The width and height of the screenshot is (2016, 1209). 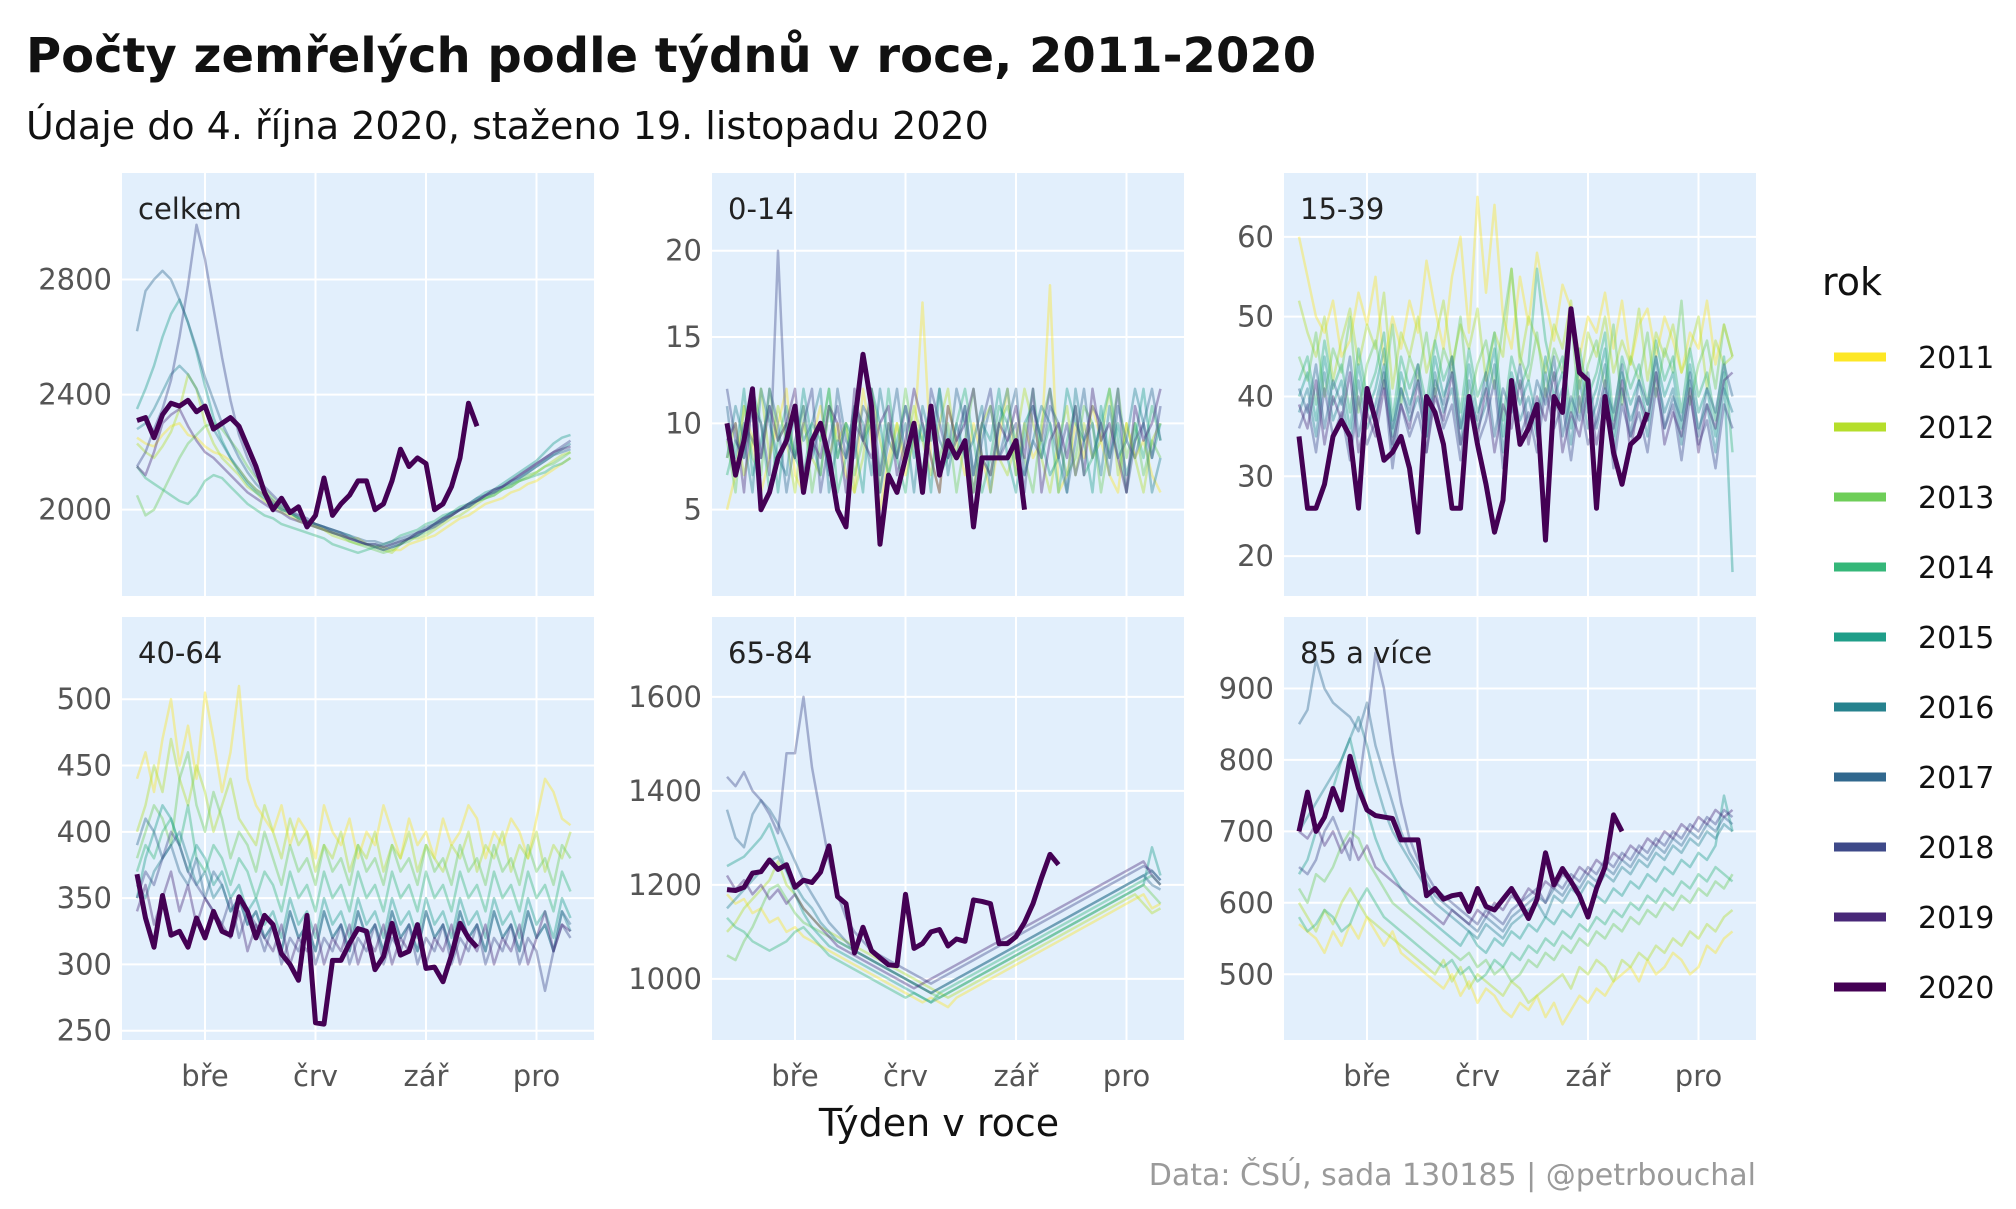 What do you see at coordinates (1956, 358) in the screenshot?
I see `legend-label-2011: 2011` at bounding box center [1956, 358].